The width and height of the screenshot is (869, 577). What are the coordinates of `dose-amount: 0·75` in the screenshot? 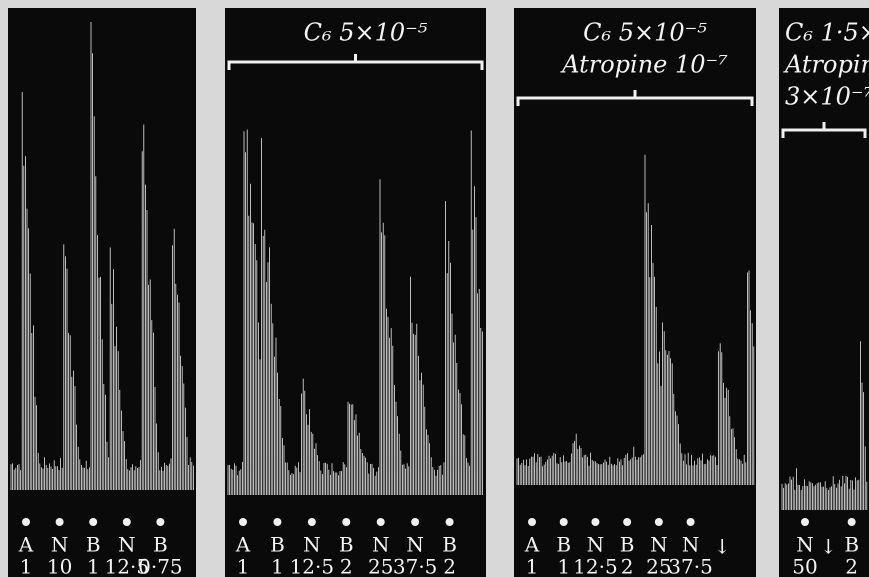 It's located at (160, 566).